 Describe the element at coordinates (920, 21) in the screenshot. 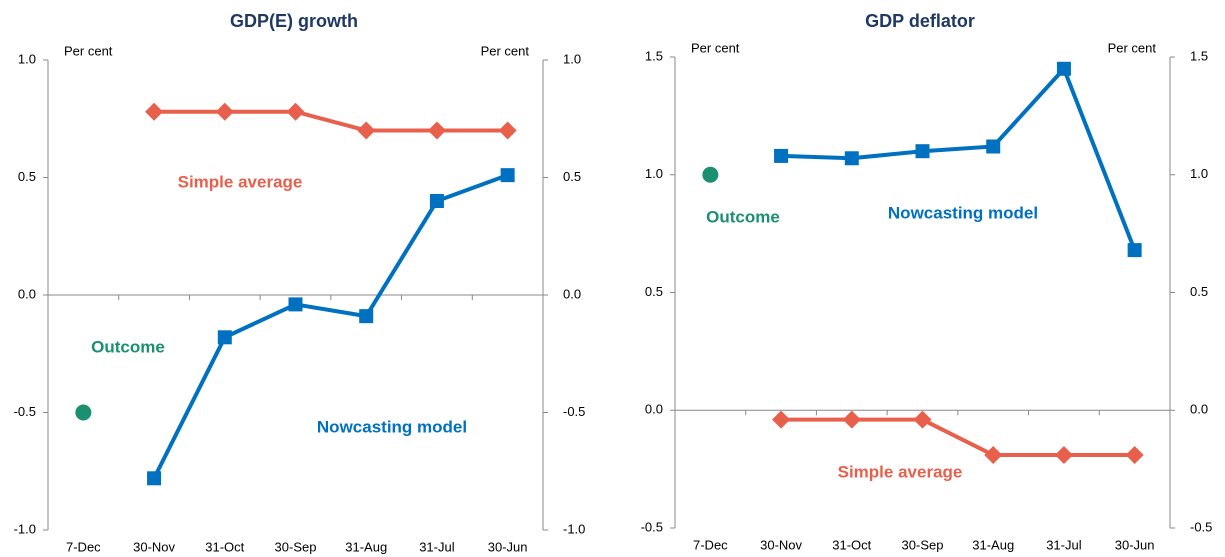

I see `chart-title: GDP deflator` at that location.